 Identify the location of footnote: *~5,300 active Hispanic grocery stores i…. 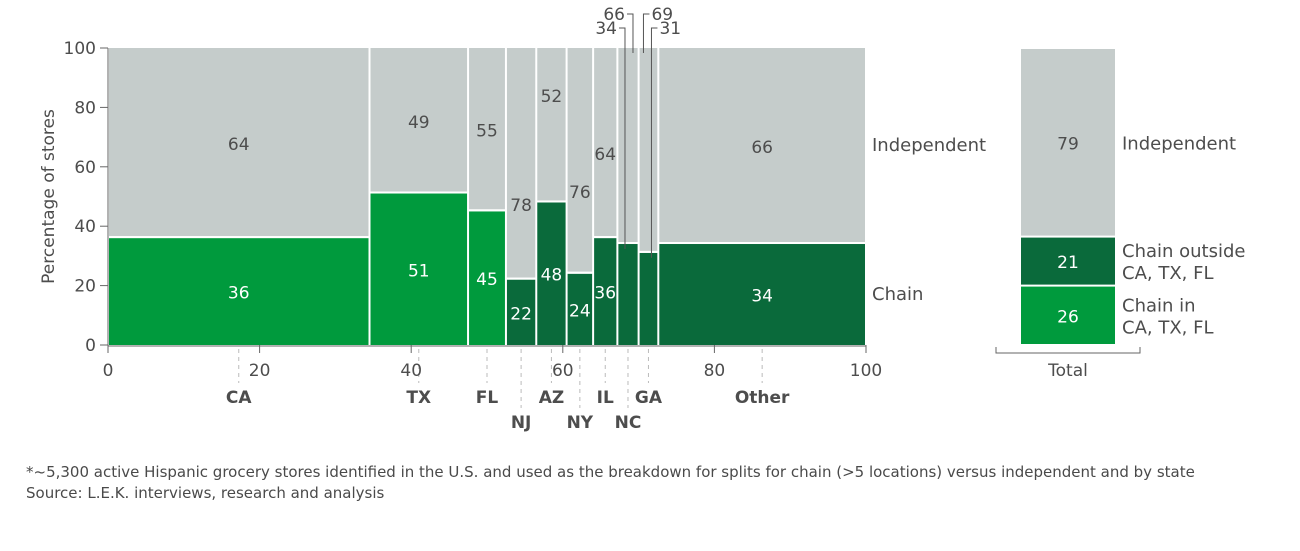
(610, 472).